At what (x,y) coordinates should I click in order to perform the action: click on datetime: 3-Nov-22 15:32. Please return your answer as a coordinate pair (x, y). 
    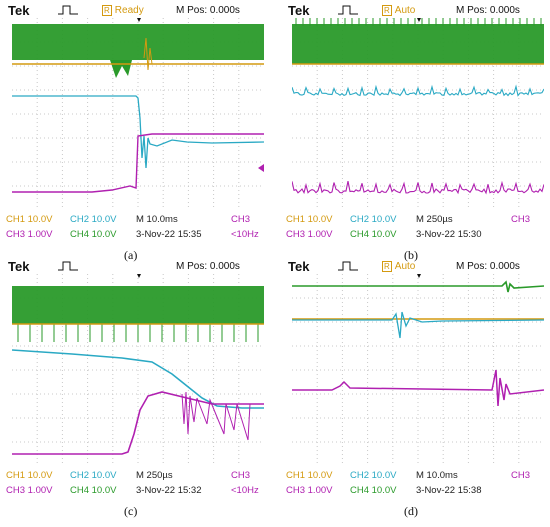
    Looking at the image, I should click on (169, 490).